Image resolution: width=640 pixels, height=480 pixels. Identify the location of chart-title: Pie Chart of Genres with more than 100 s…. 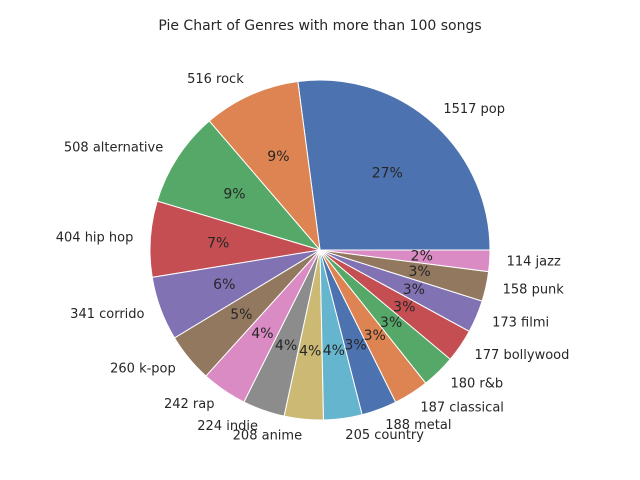
(319, 26).